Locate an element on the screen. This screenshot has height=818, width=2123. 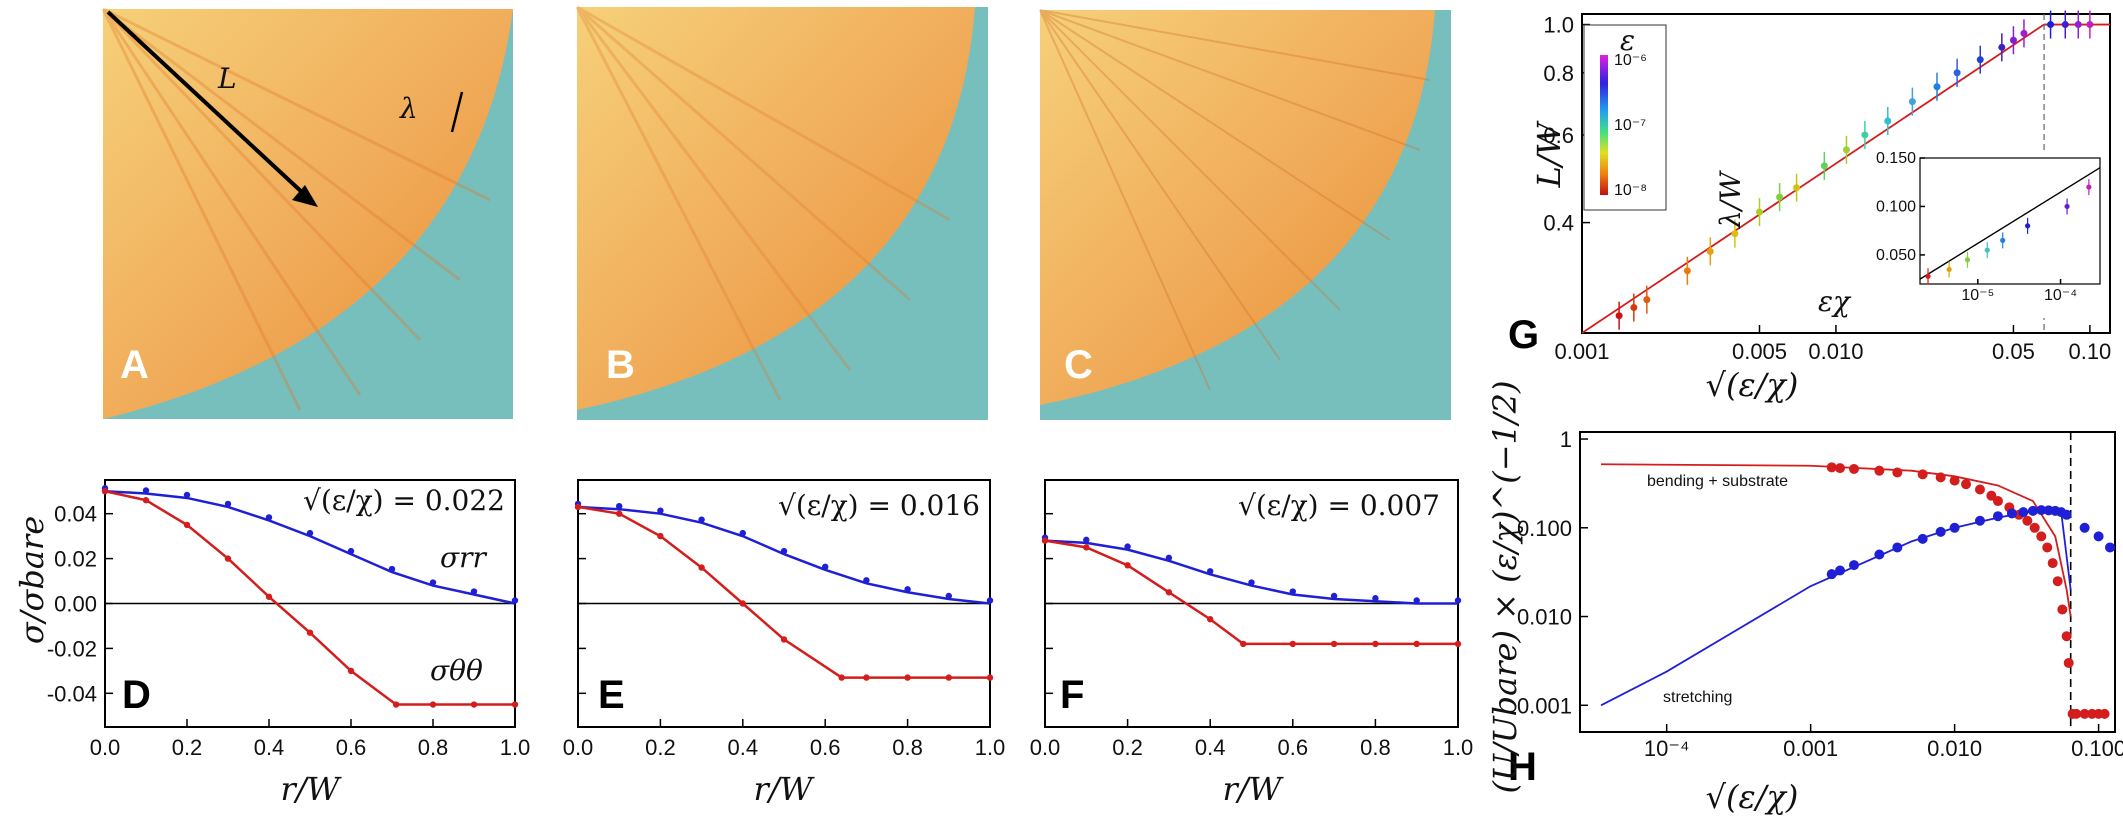
inset-frame is located at coordinates (2010, 221).